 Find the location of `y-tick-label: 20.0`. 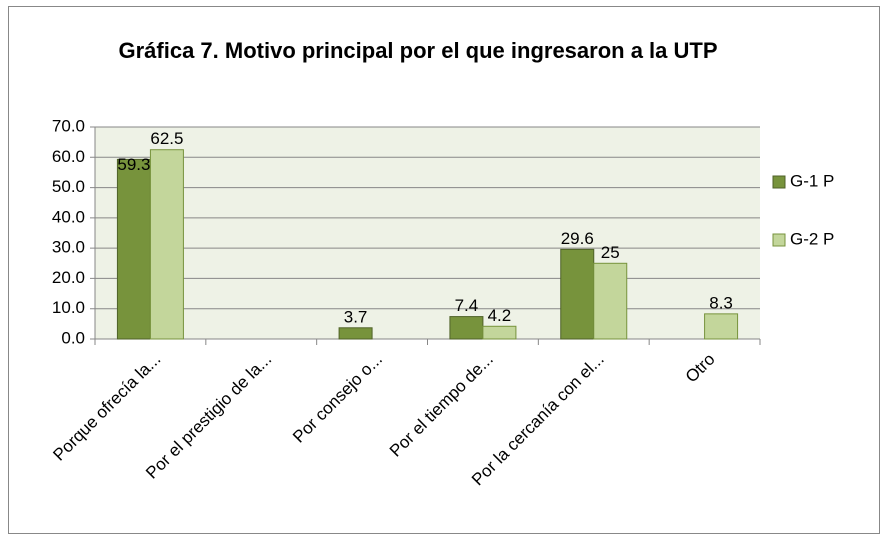

y-tick-label: 20.0 is located at coordinates (68, 277).